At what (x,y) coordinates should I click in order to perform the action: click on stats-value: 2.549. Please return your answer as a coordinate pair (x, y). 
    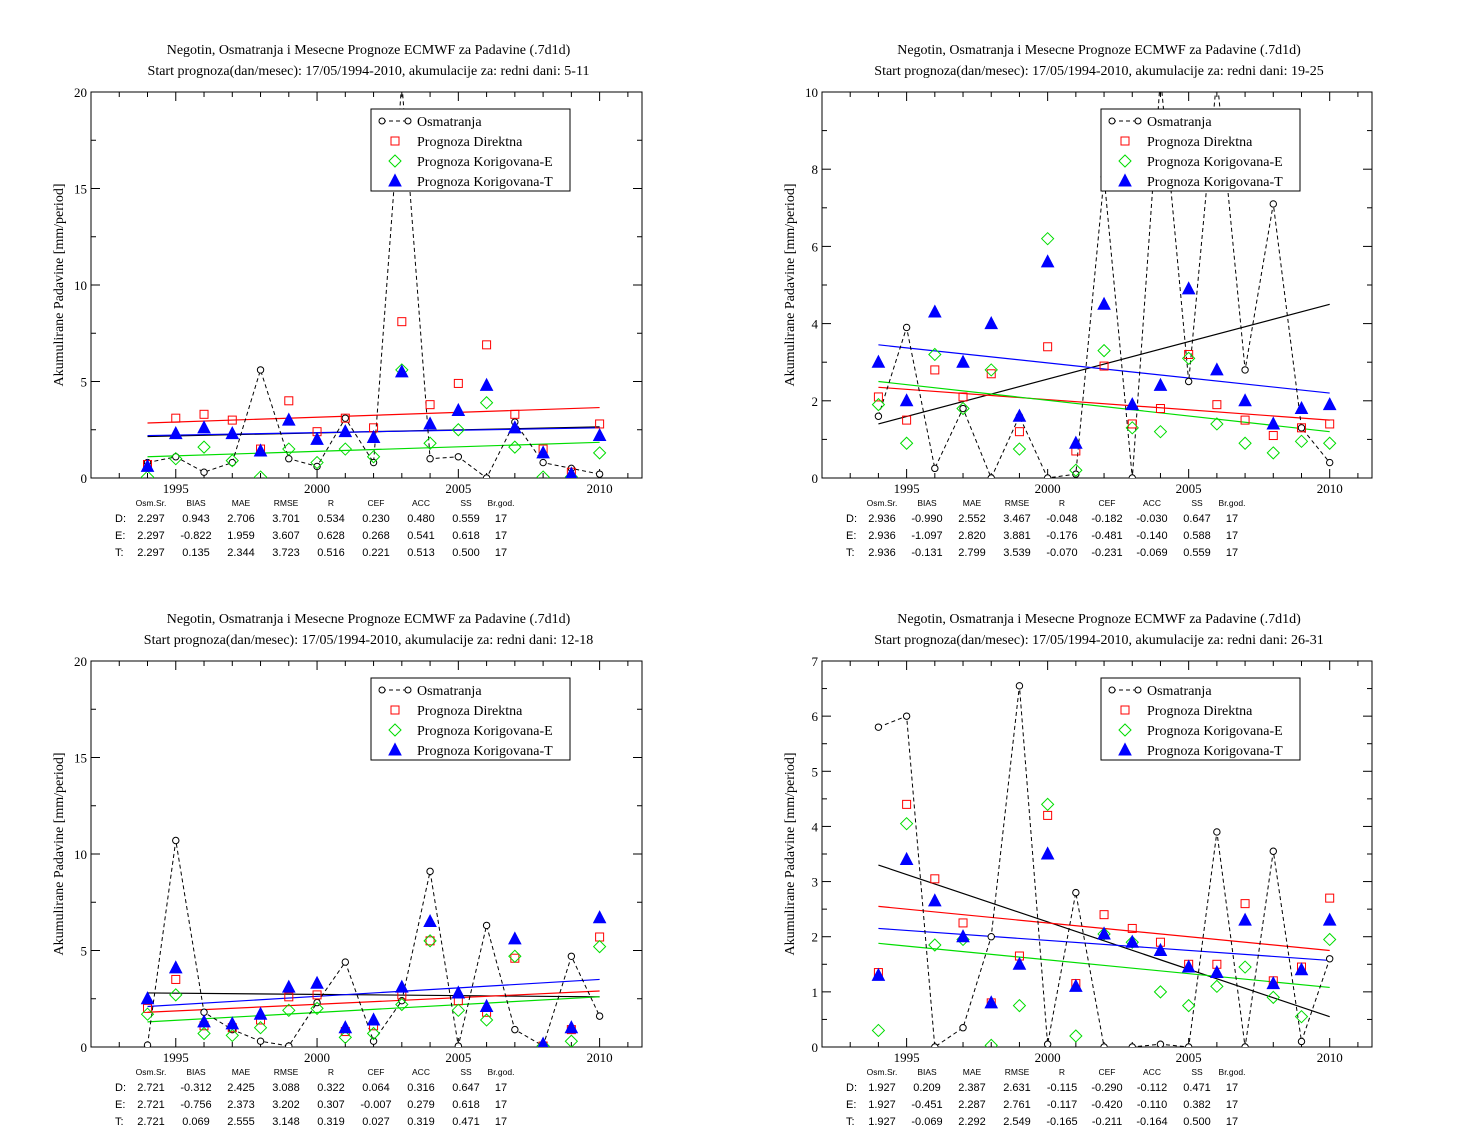
    Looking at the image, I should click on (1017, 1122).